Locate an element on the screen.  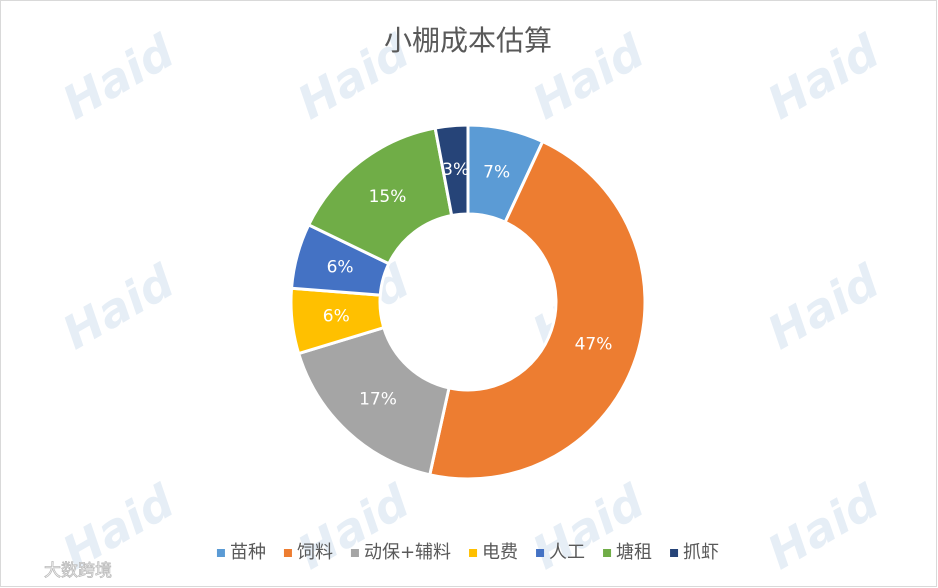
data-label: 3% is located at coordinates (455, 170).